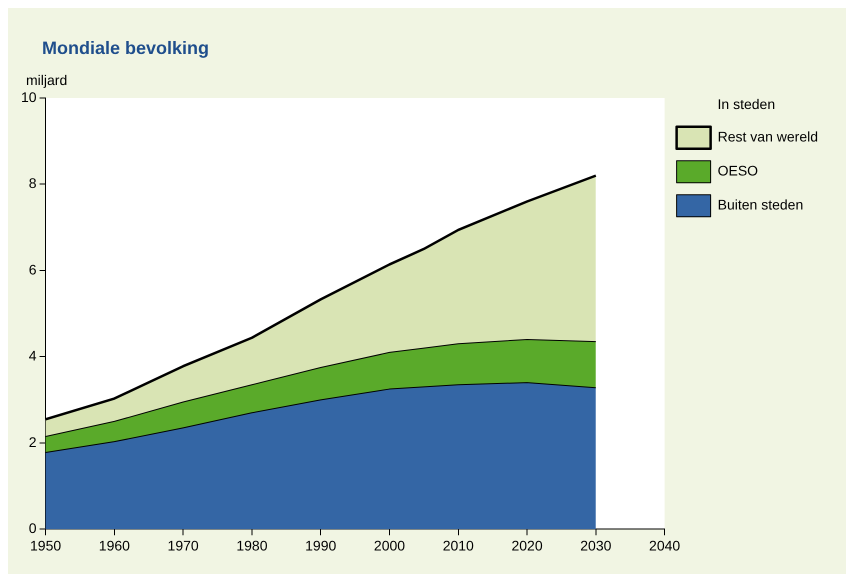 The image size is (854, 582). What do you see at coordinates (32, 528) in the screenshot?
I see `y-tick-label: 0` at bounding box center [32, 528].